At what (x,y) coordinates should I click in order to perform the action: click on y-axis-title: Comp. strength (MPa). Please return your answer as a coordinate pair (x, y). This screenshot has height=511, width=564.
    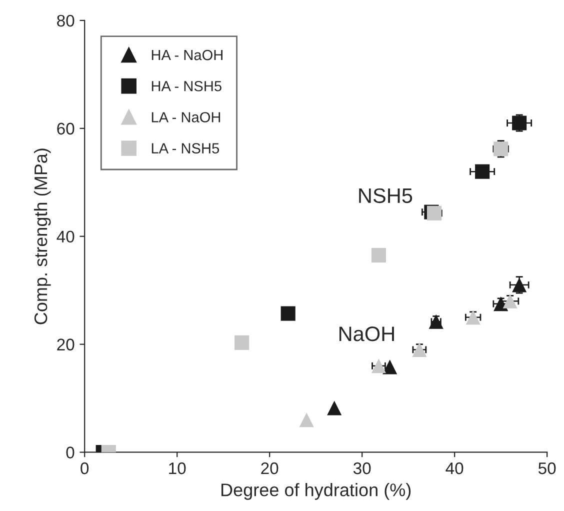
    Looking at the image, I should click on (42, 236).